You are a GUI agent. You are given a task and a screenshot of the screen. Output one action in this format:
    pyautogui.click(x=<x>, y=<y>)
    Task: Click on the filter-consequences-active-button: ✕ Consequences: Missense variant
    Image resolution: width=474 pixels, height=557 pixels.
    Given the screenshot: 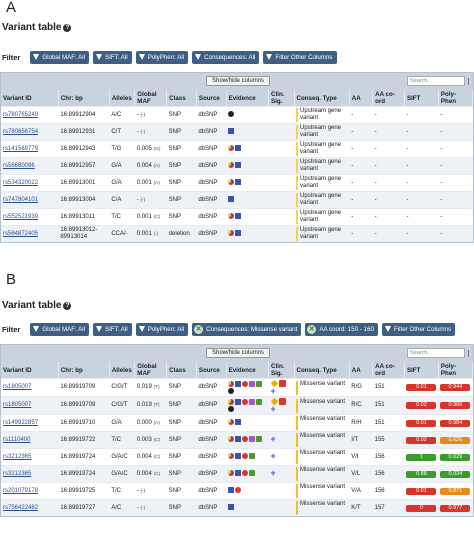 What is the action you would take?
    pyautogui.click(x=247, y=329)
    